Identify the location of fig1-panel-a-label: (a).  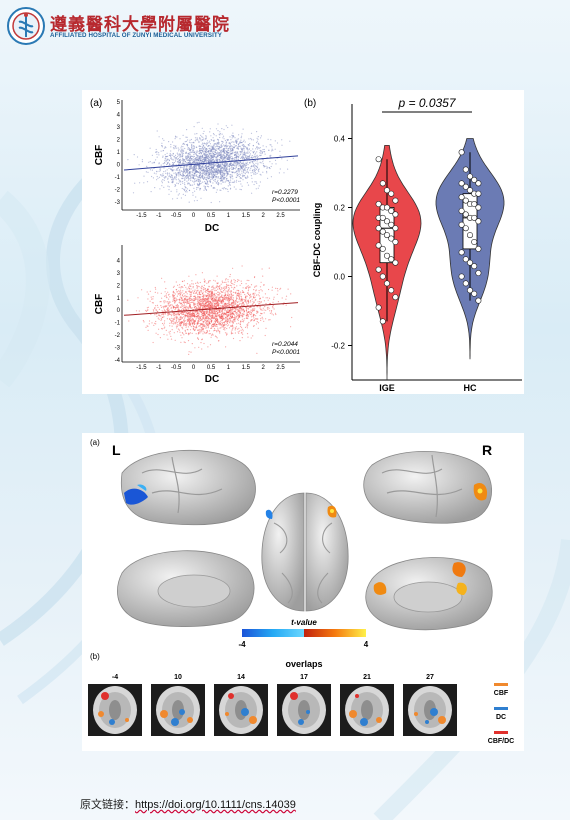
(96, 103).